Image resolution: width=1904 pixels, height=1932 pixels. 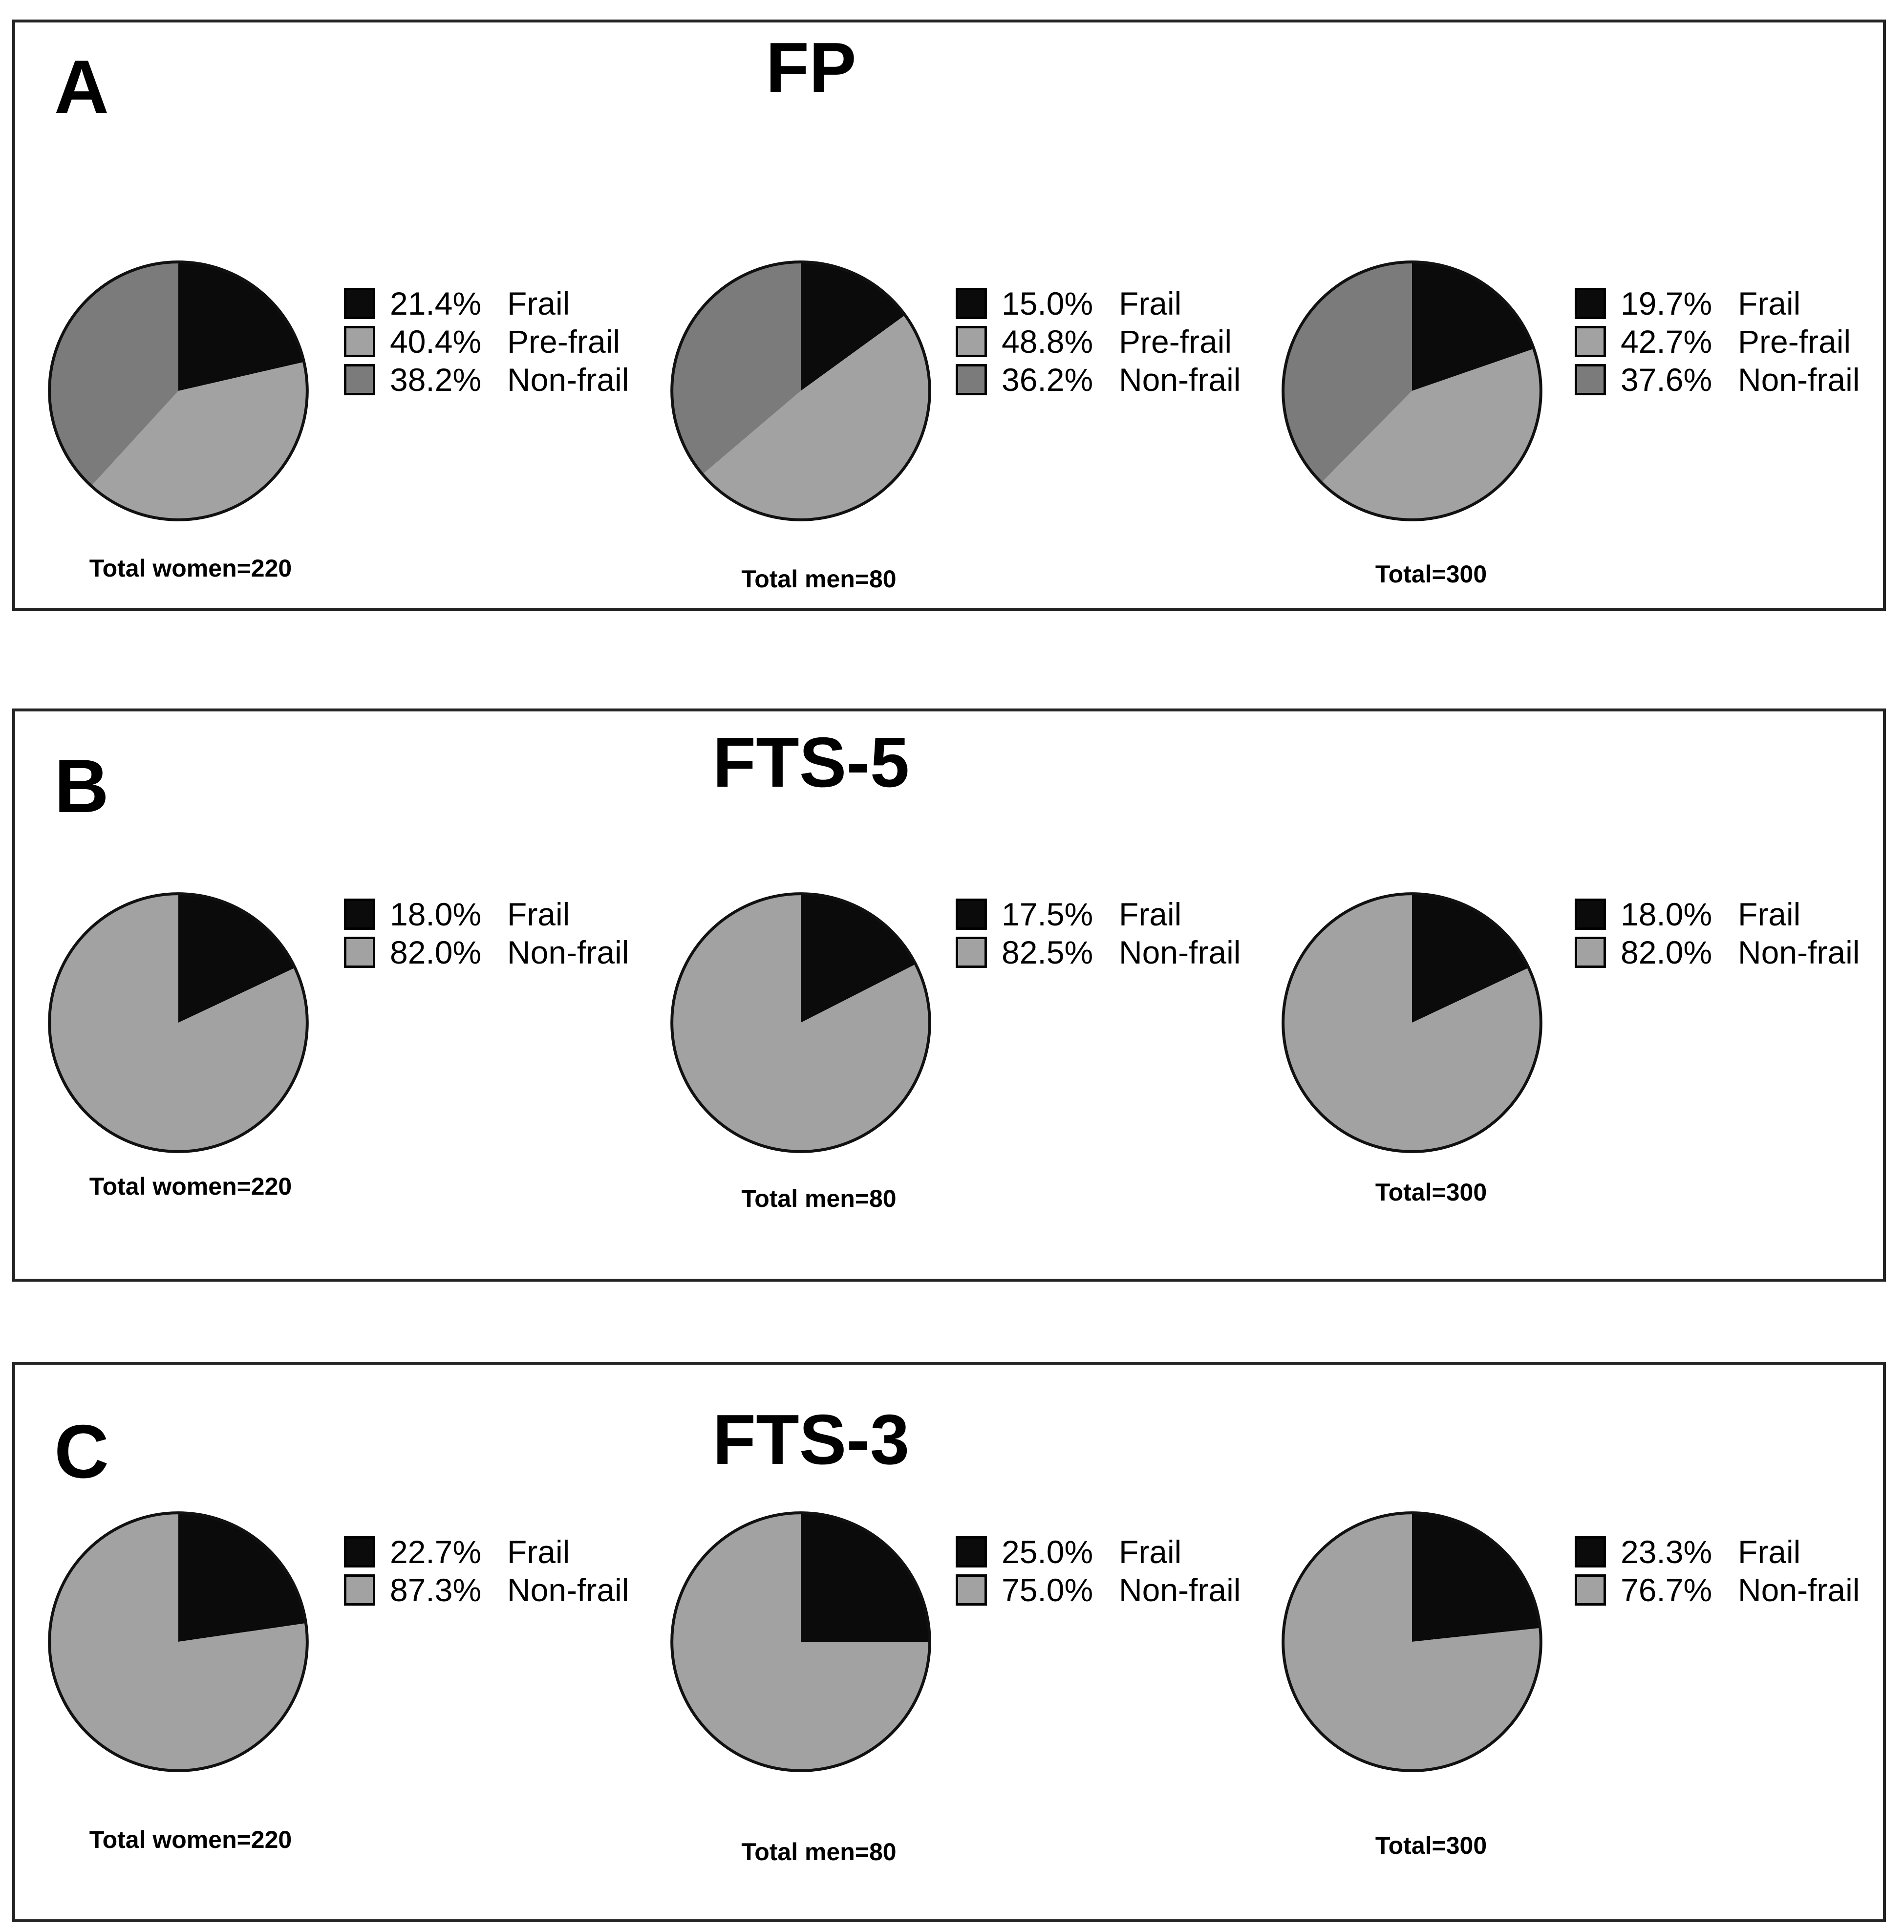 I want to click on legend-value: 75.0%, so click(x=1048, y=1590).